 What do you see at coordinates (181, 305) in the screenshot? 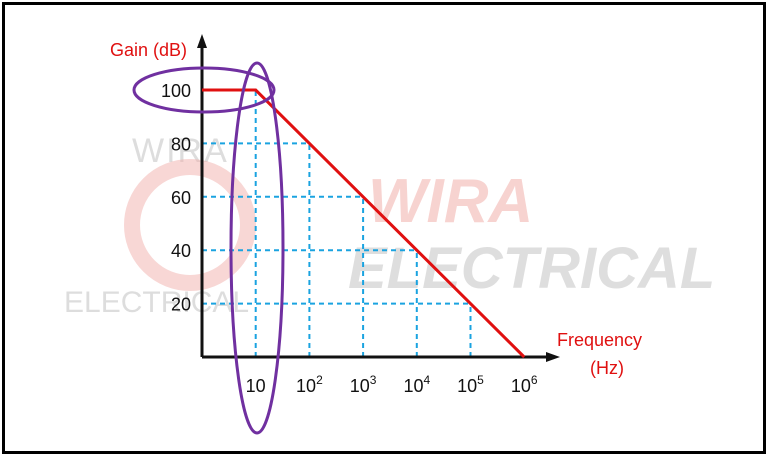
I see `y-tick-label-0: 20` at bounding box center [181, 305].